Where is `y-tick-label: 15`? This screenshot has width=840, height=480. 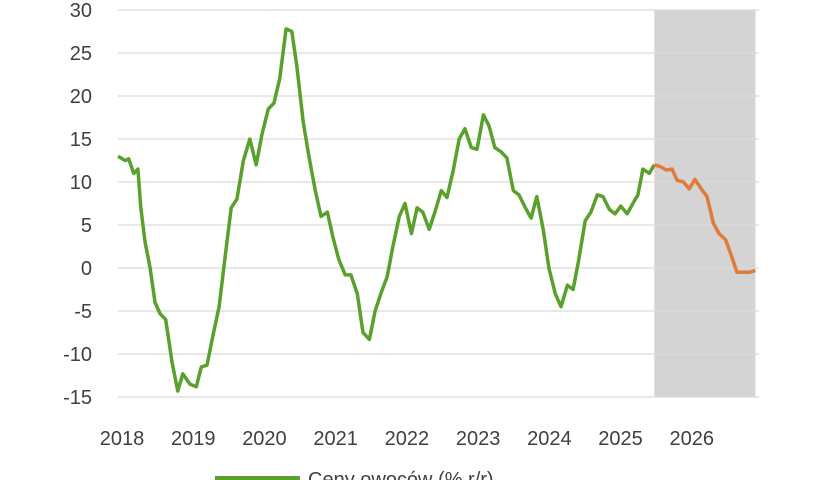
y-tick-label: 15 is located at coordinates (81, 140).